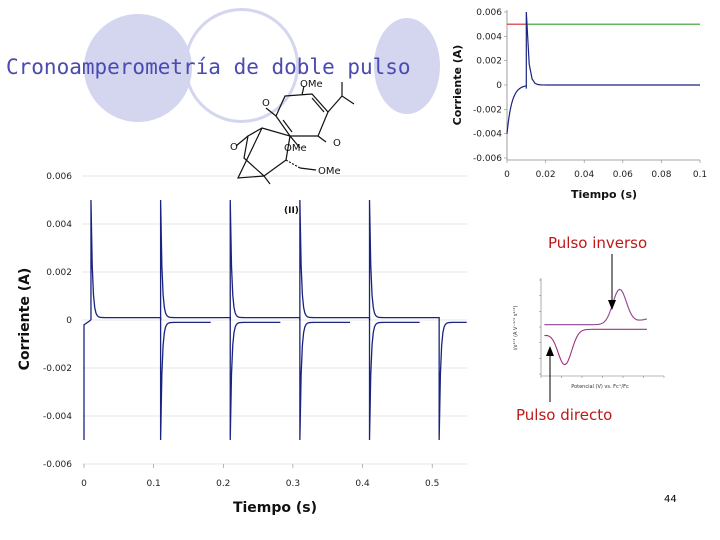  Describe the element at coordinates (57, 417) in the screenshot. I see `main-ytick-label: -0.004` at that location.